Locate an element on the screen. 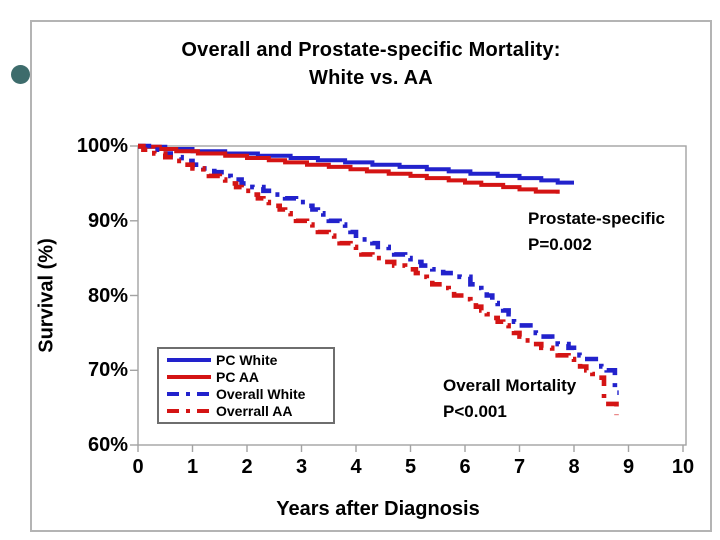  legend-item-label: Overall White is located at coordinates (261, 394).